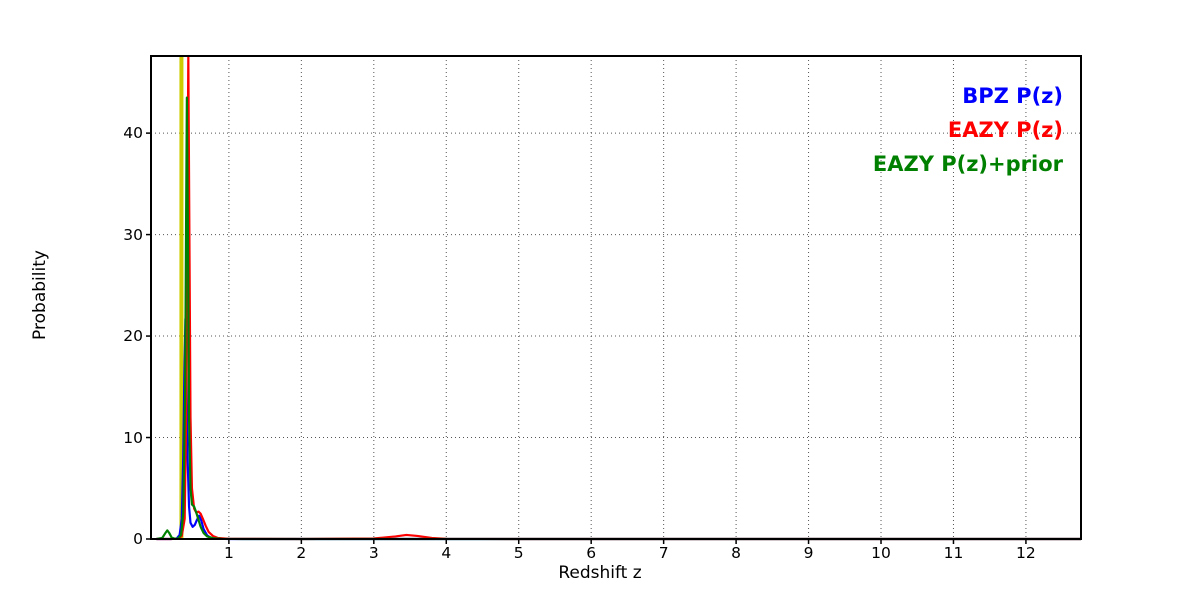 The height and width of the screenshot is (604, 1200). I want to click on x-axis-label: Redshift z, so click(600, 573).